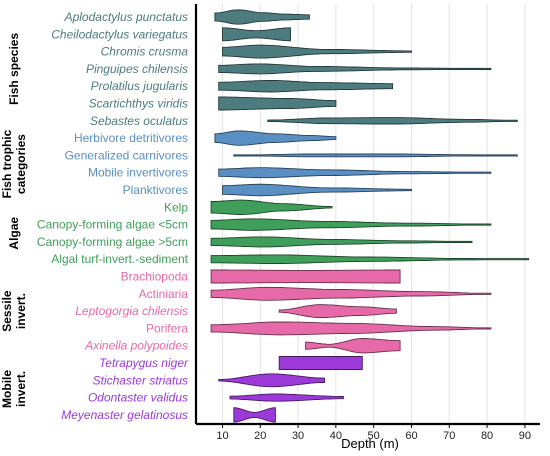 Image resolution: width=550 pixels, height=456 pixels. I want to click on group-label: Mobileinvert., so click(14, 389).